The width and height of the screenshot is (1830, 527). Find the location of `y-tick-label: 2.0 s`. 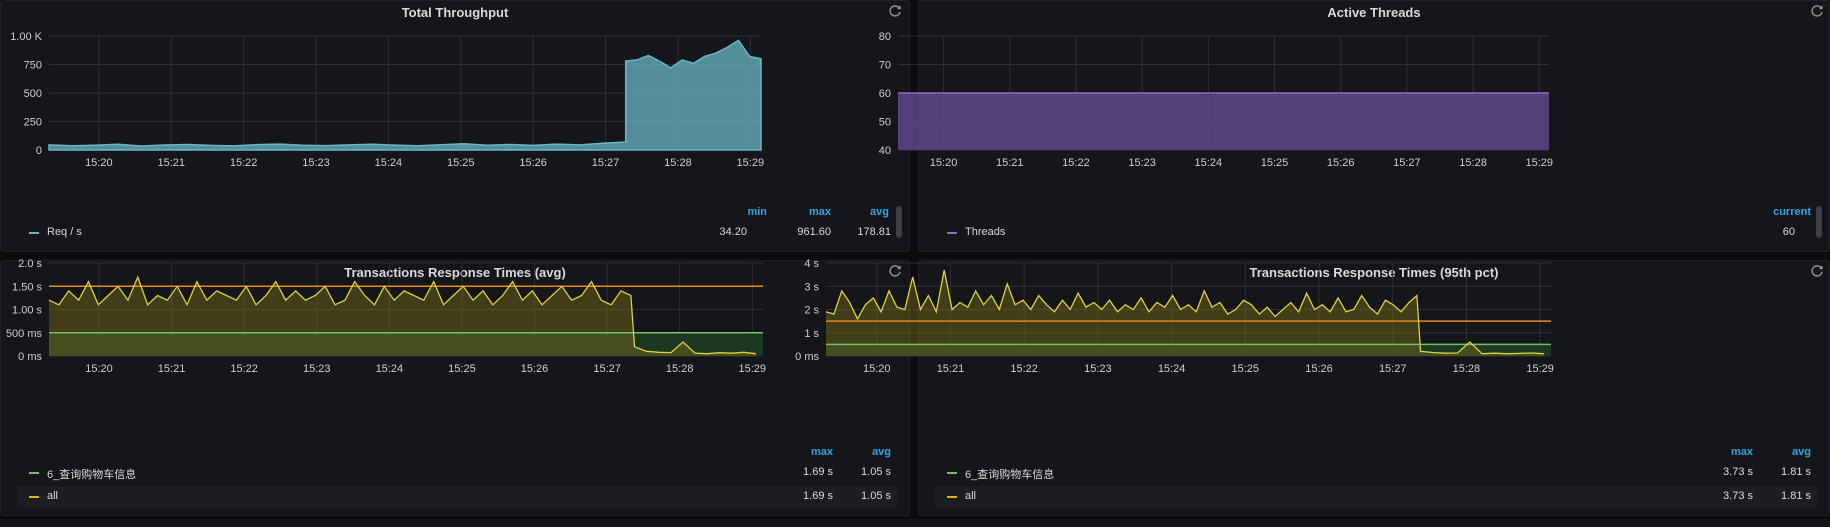

y-tick-label: 2.0 s is located at coordinates (30, 264).